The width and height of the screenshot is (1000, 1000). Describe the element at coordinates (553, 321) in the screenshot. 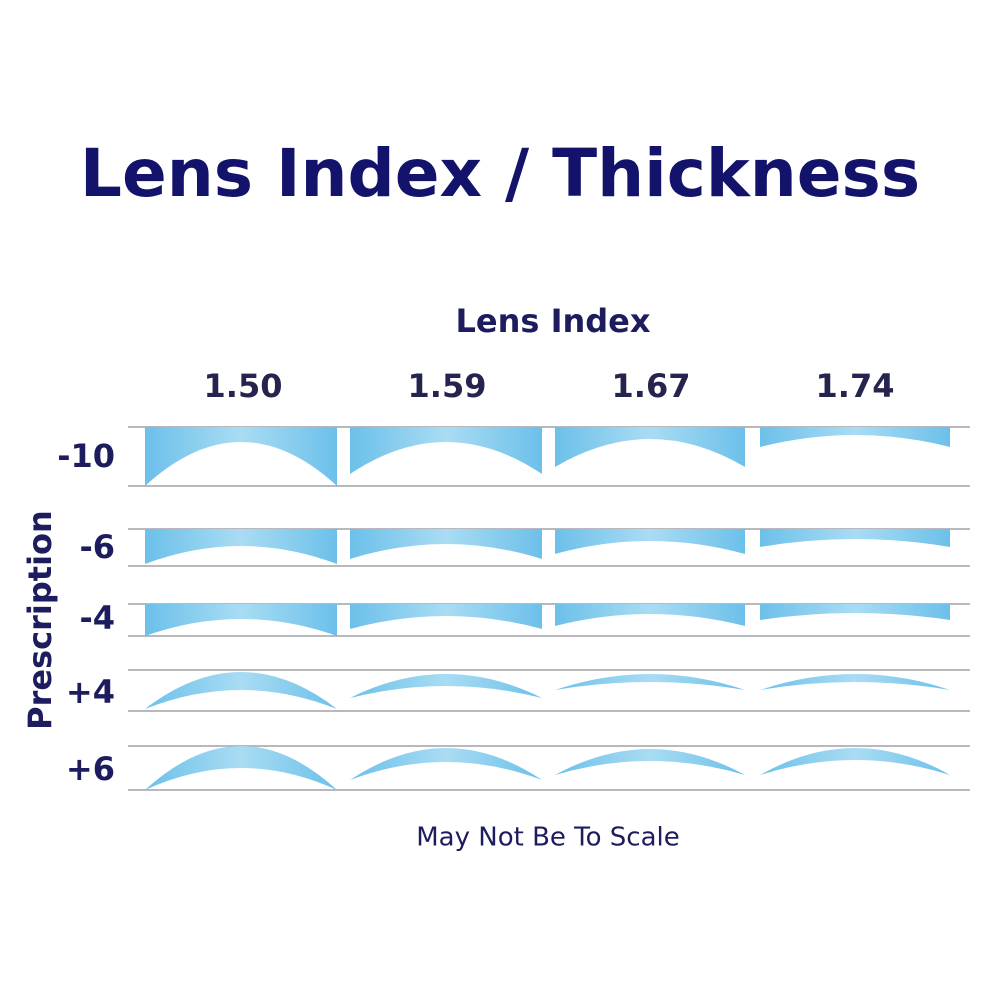

I see `column-header: Lens Index` at that location.